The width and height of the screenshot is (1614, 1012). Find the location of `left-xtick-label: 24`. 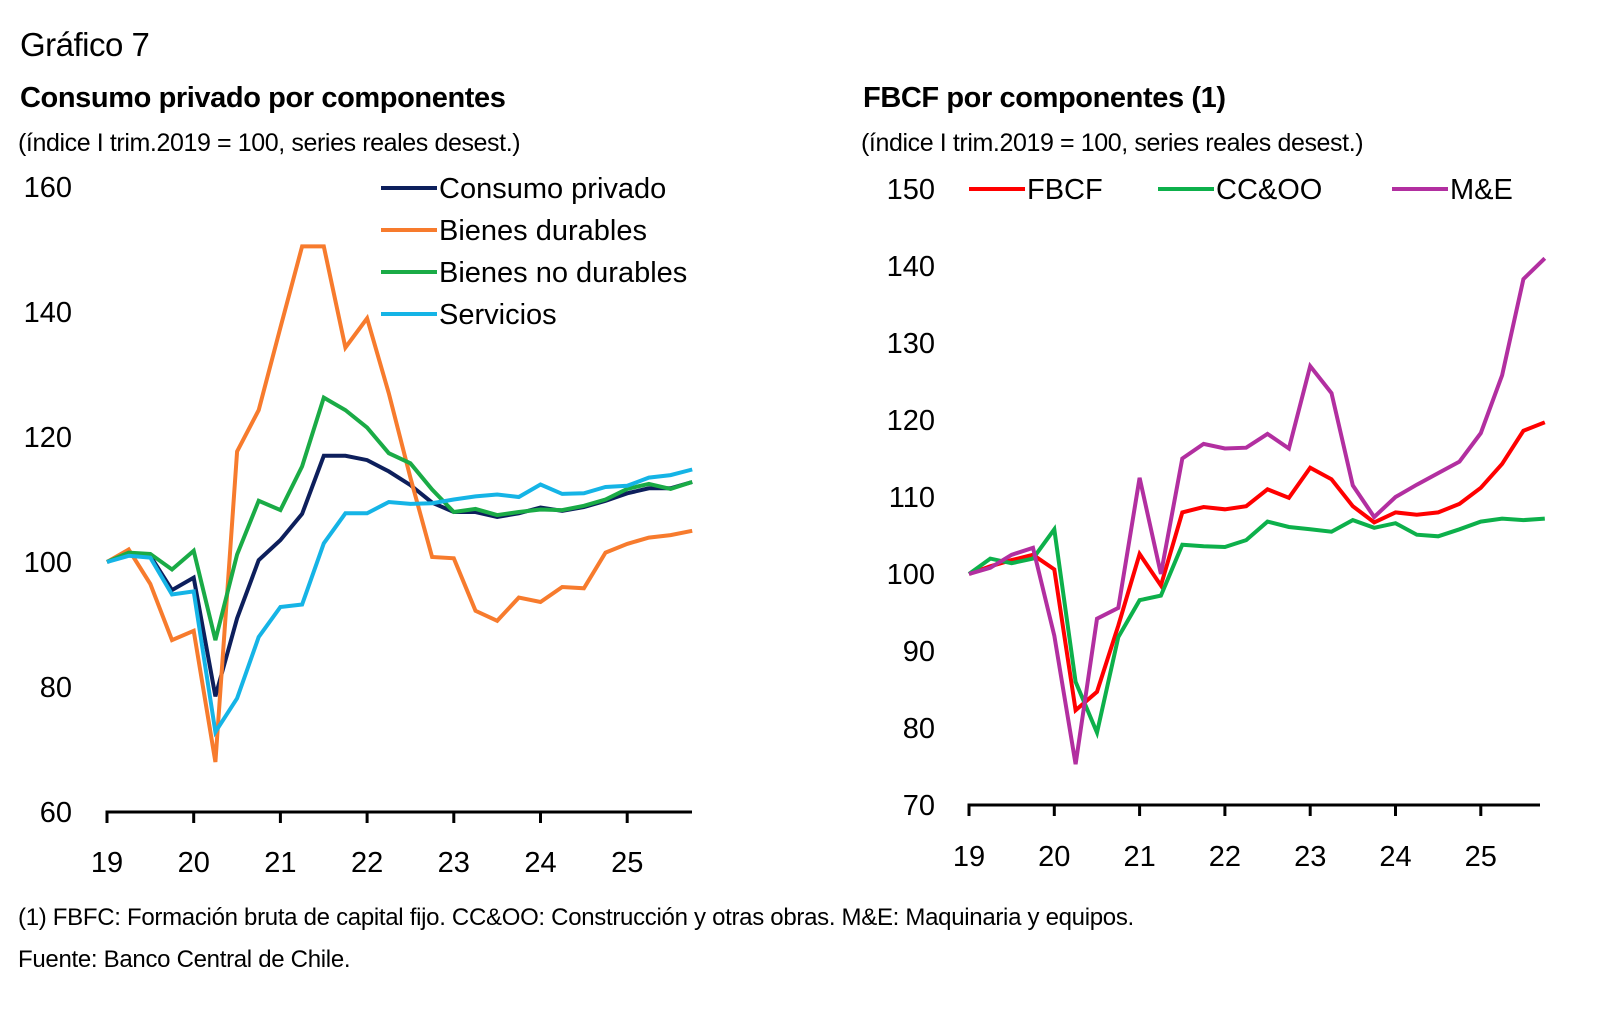

left-xtick-label: 24 is located at coordinates (540, 863).